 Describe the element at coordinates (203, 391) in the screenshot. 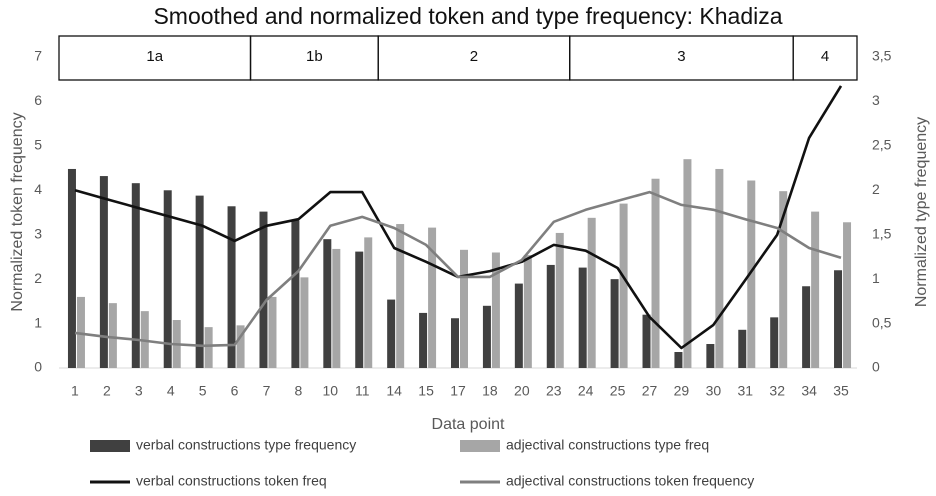

I see `x-tick-label: 5` at that location.